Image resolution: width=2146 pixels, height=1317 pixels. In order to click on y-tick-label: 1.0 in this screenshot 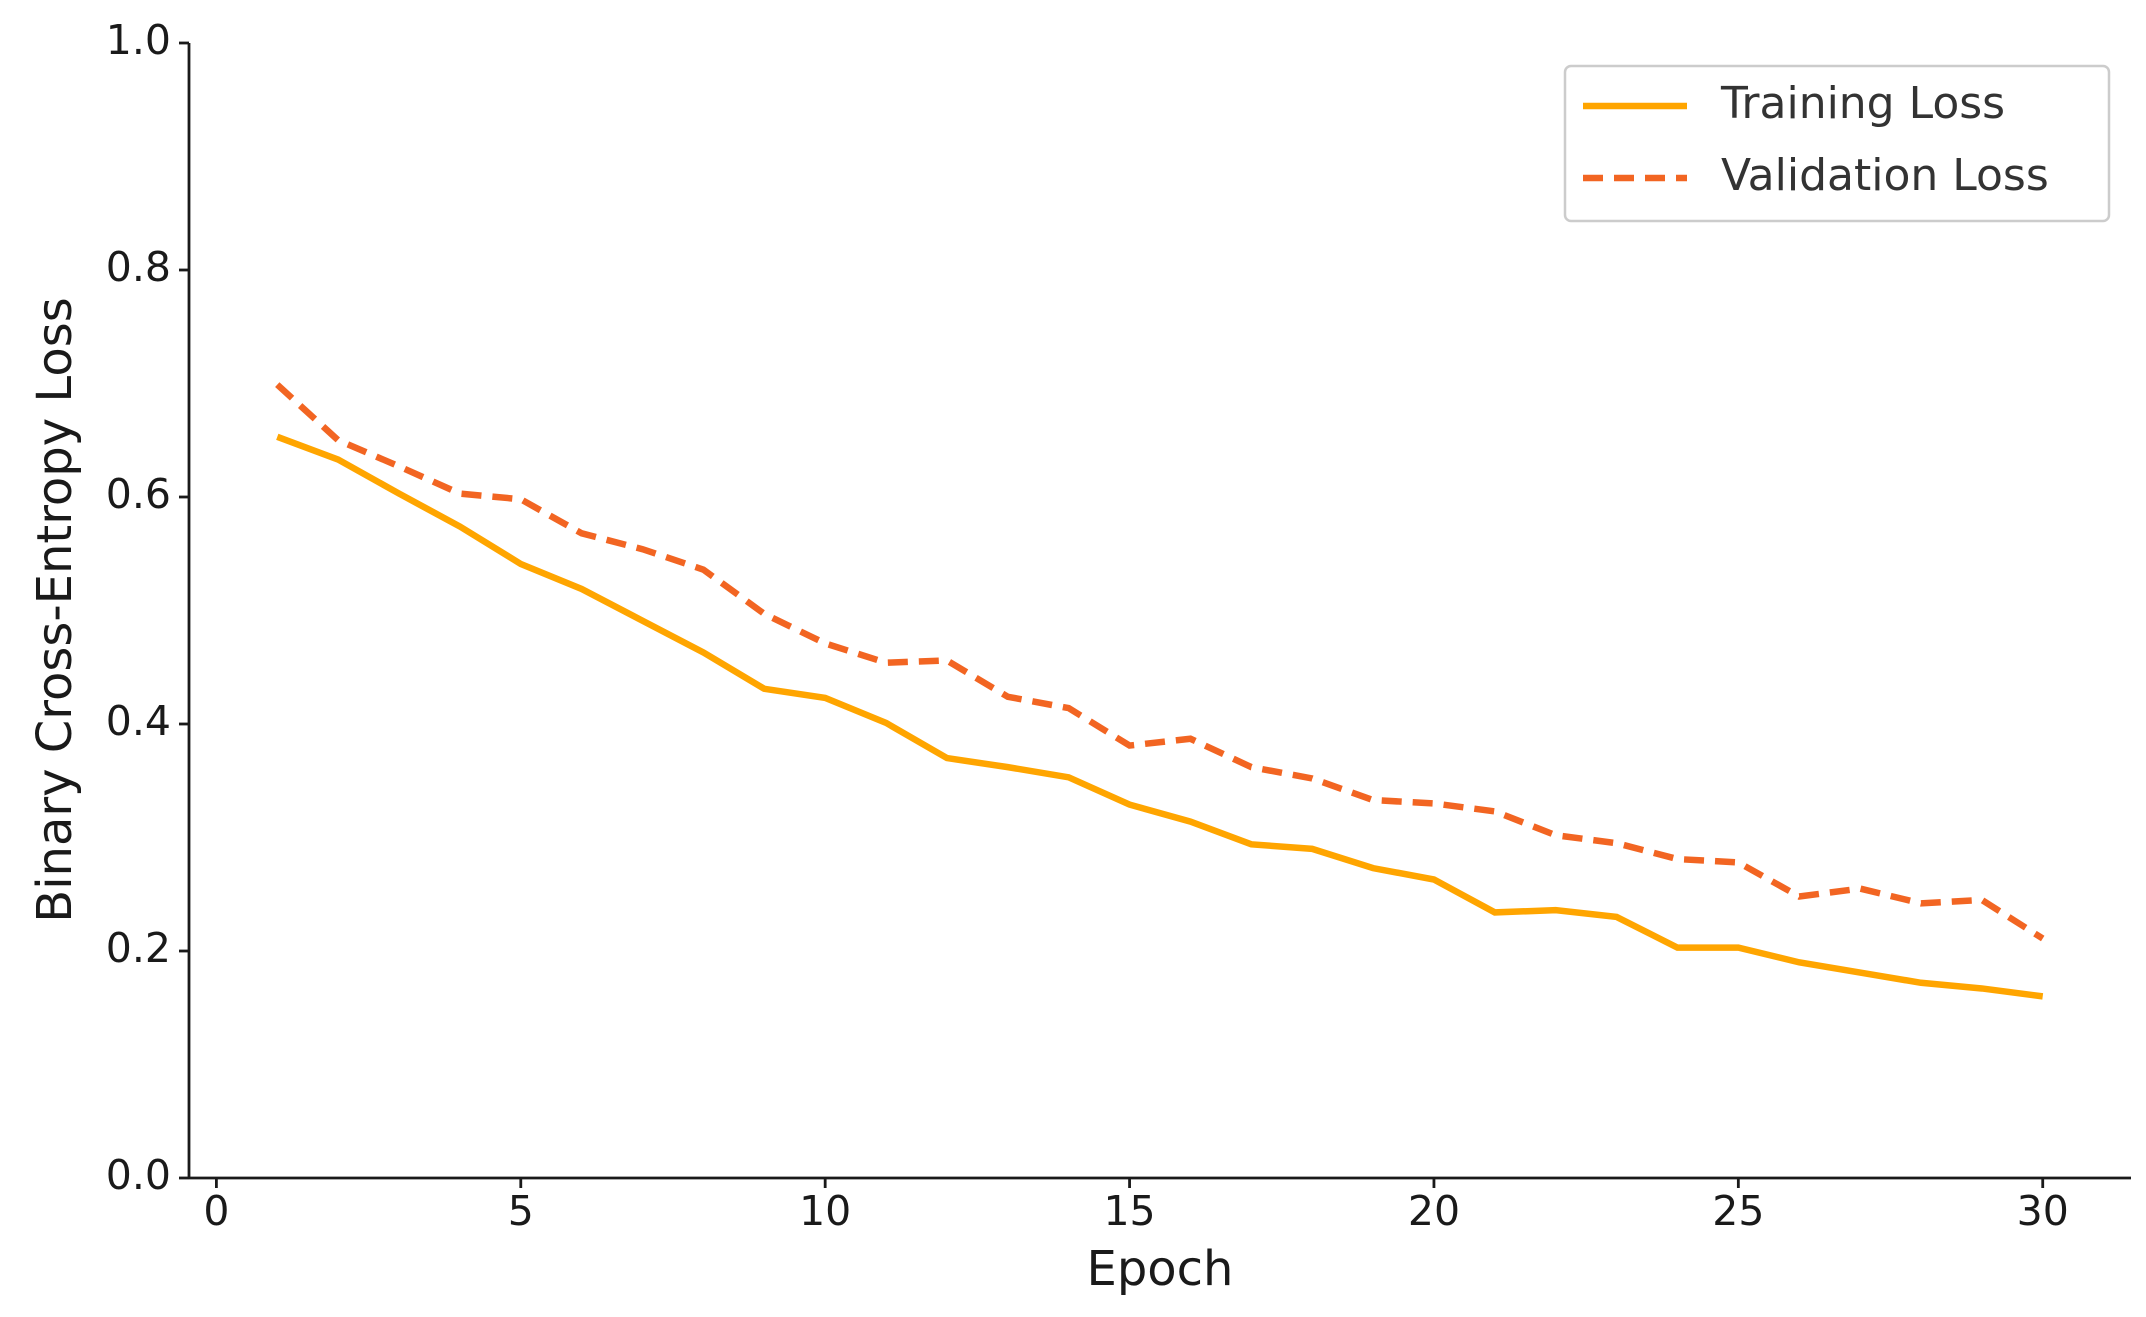, I will do `click(138, 40)`.